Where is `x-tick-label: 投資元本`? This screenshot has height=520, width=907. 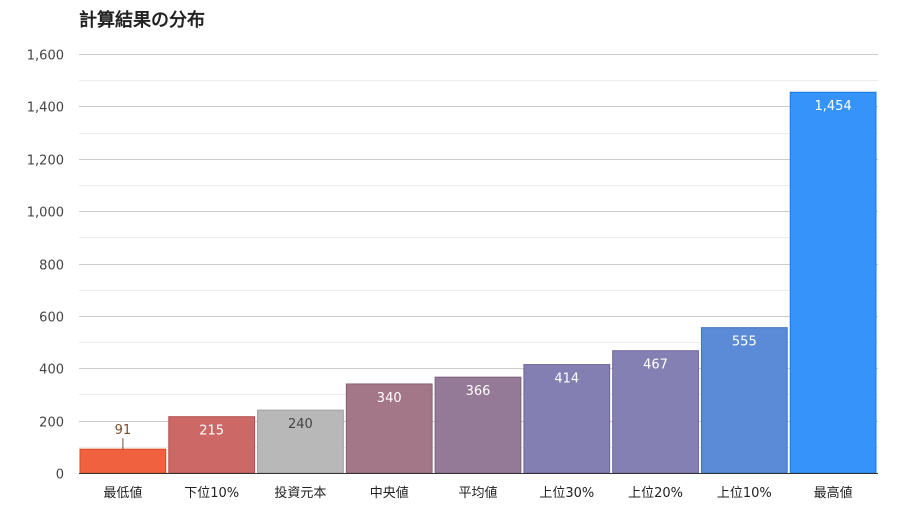
x-tick-label: 投資元本 is located at coordinates (300, 493).